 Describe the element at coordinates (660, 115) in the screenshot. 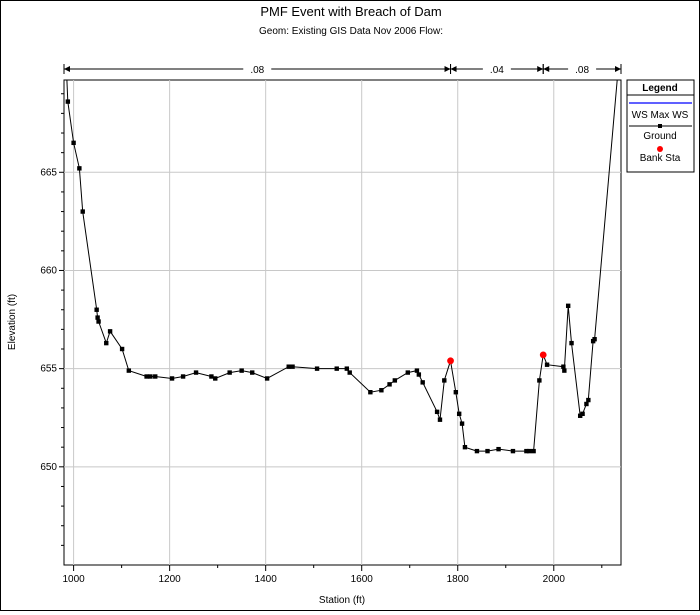

I see `legend-ws-label: WS Max WS` at that location.